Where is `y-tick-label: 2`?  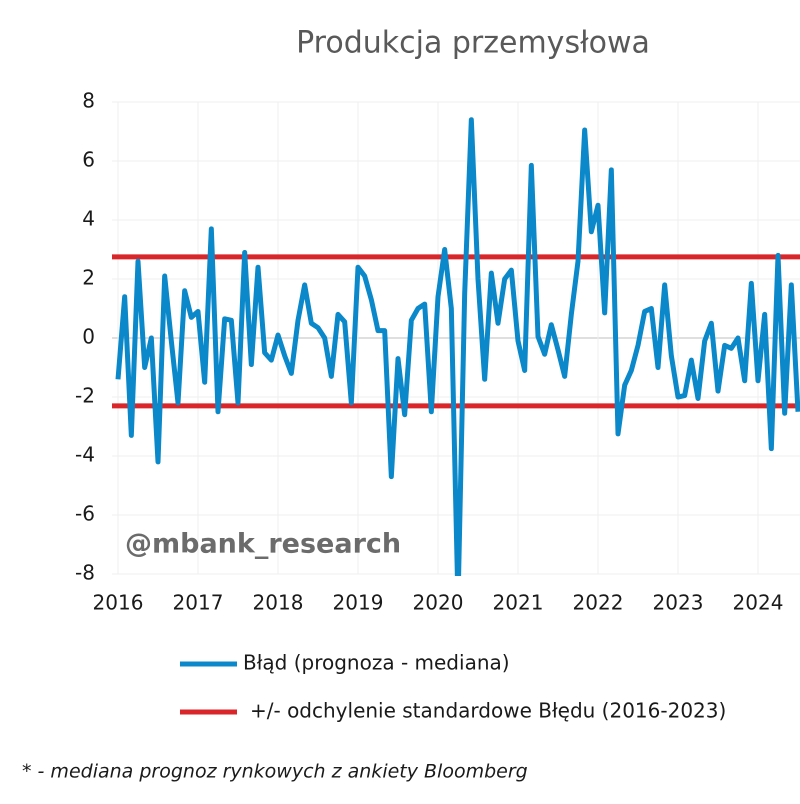
y-tick-label: 2 is located at coordinates (88, 278).